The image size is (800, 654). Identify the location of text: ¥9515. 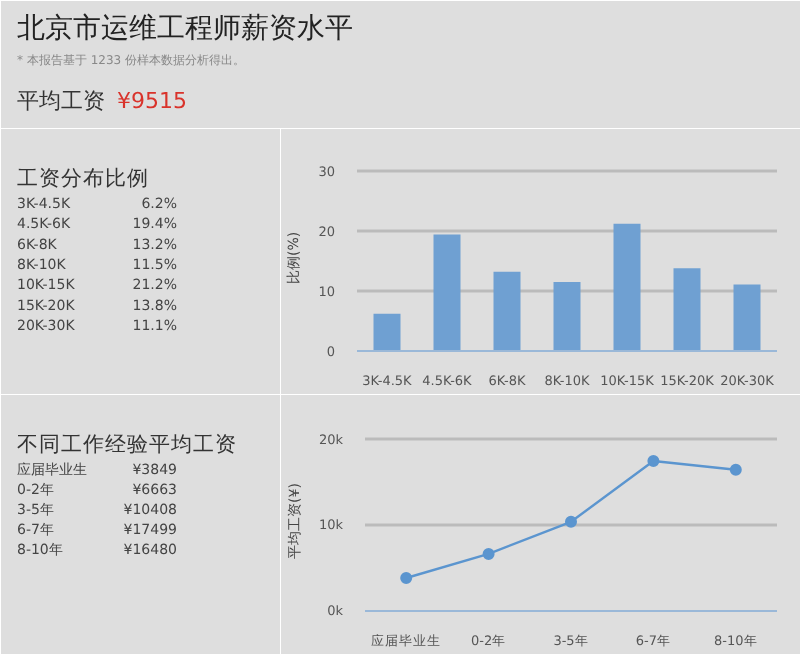
(152, 101).